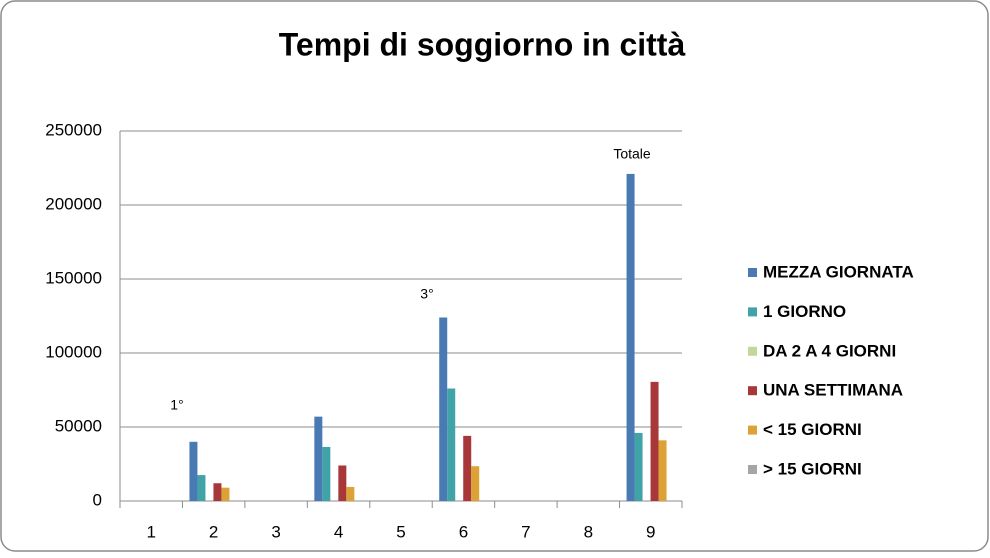 The image size is (990, 558). What do you see at coordinates (338, 531) in the screenshot?
I see `x-tick-label: 4` at bounding box center [338, 531].